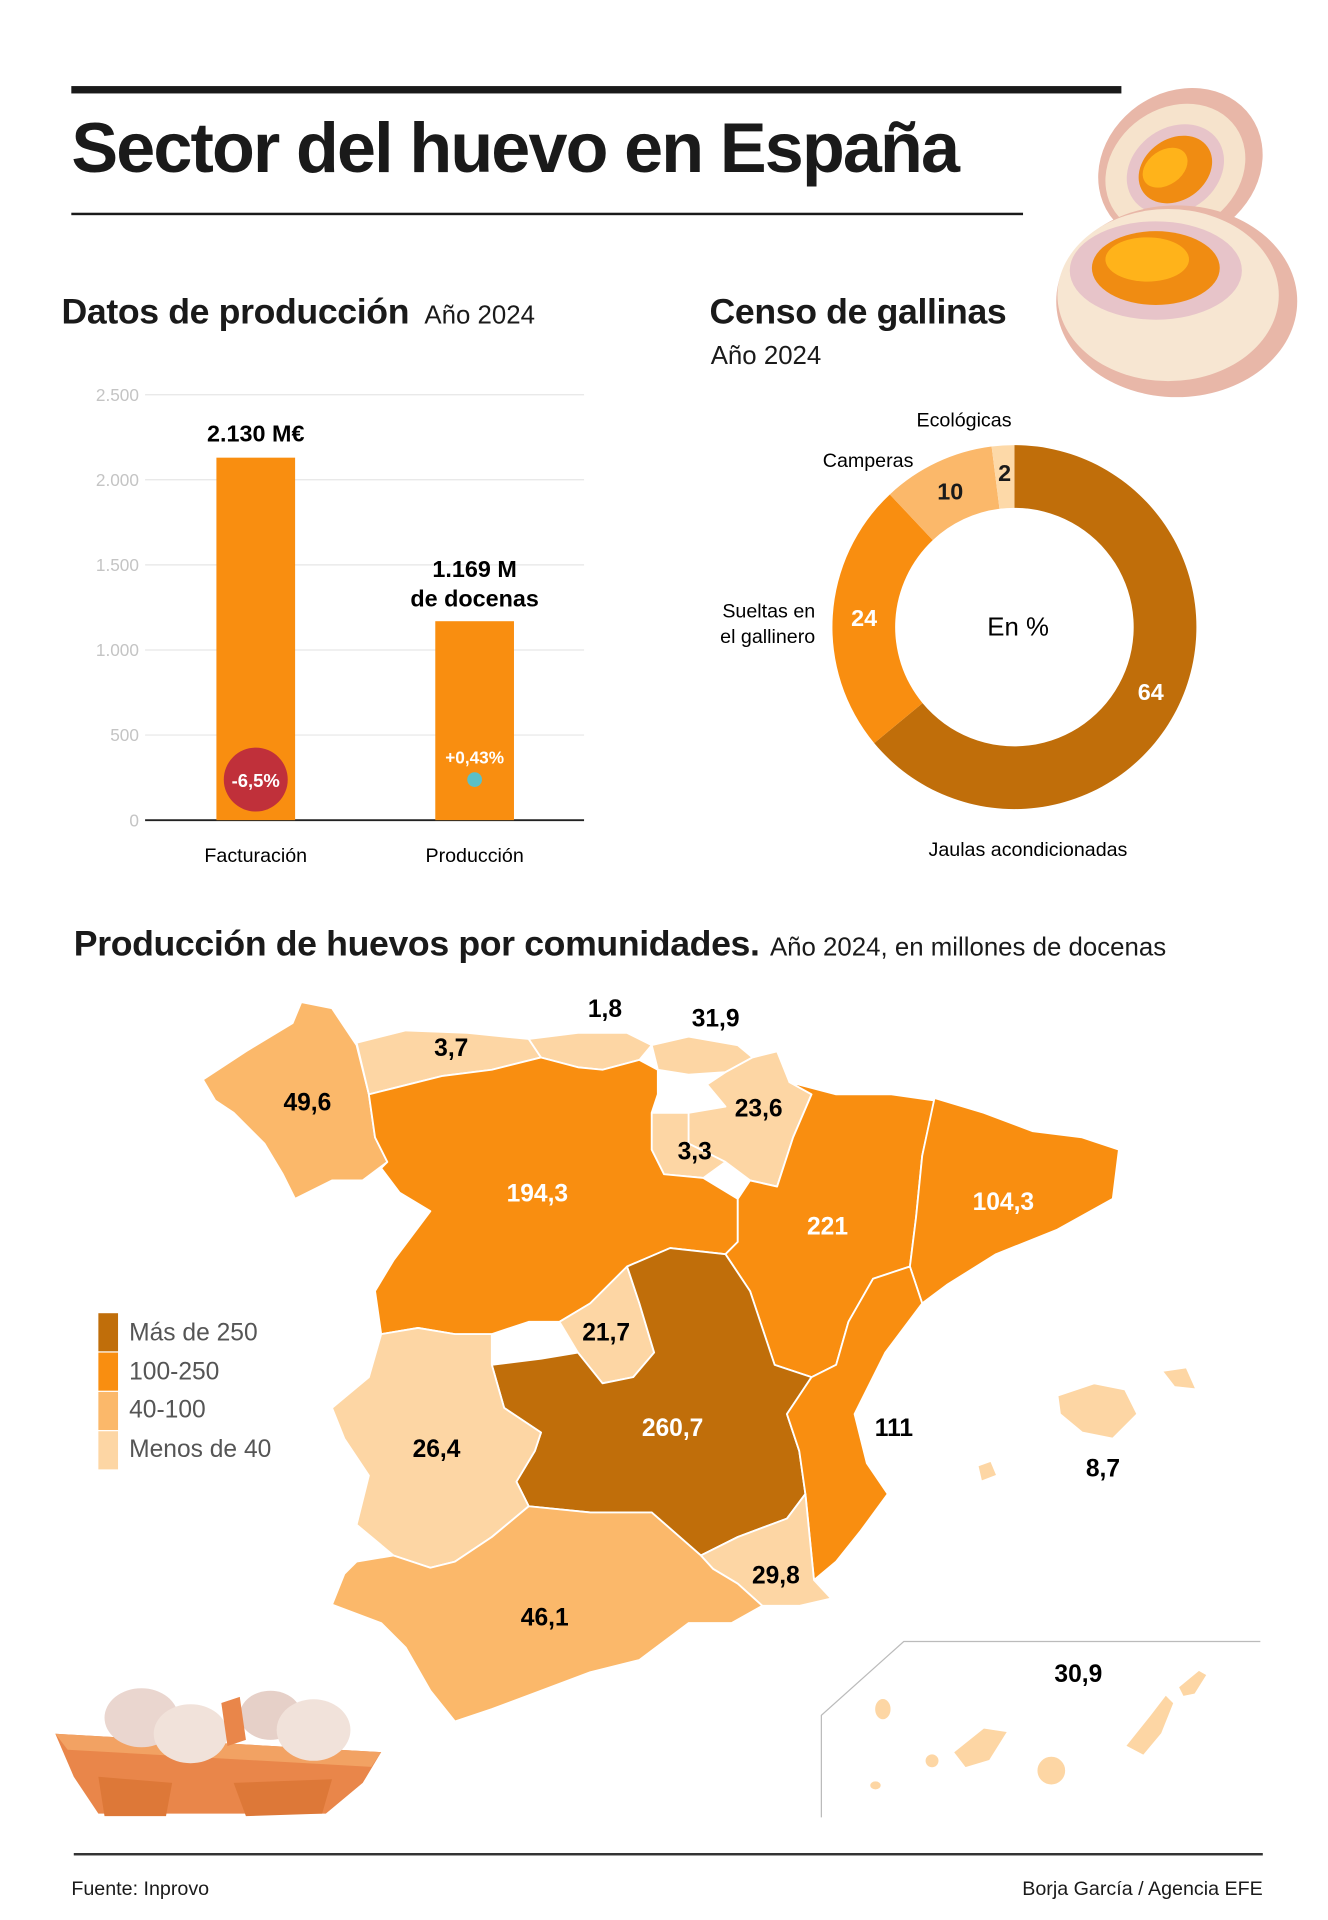 The image size is (1328, 1920). What do you see at coordinates (117, 480) in the screenshot?
I see `y-tick-label: 2.000` at bounding box center [117, 480].